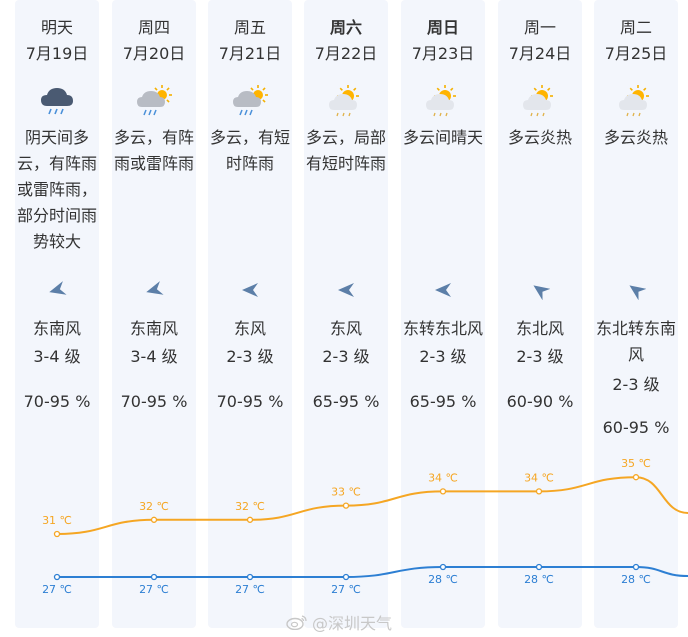  Describe the element at coordinates (636, 314) in the screenshot. I see `forecast-day-column: 周二 7月25日 多云炎热 东北转东南风 2-3 级 60-95 %` at that location.